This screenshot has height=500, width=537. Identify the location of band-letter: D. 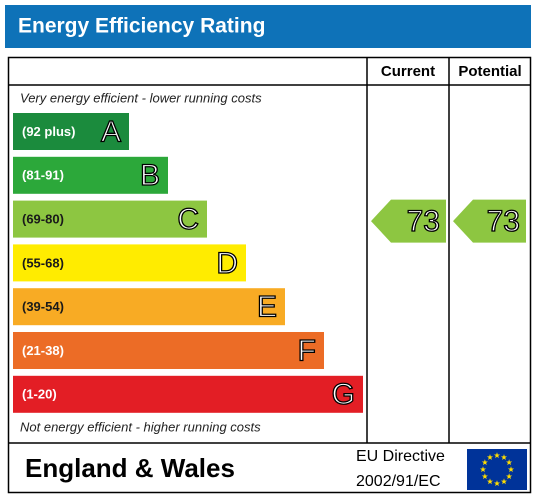
(227, 263).